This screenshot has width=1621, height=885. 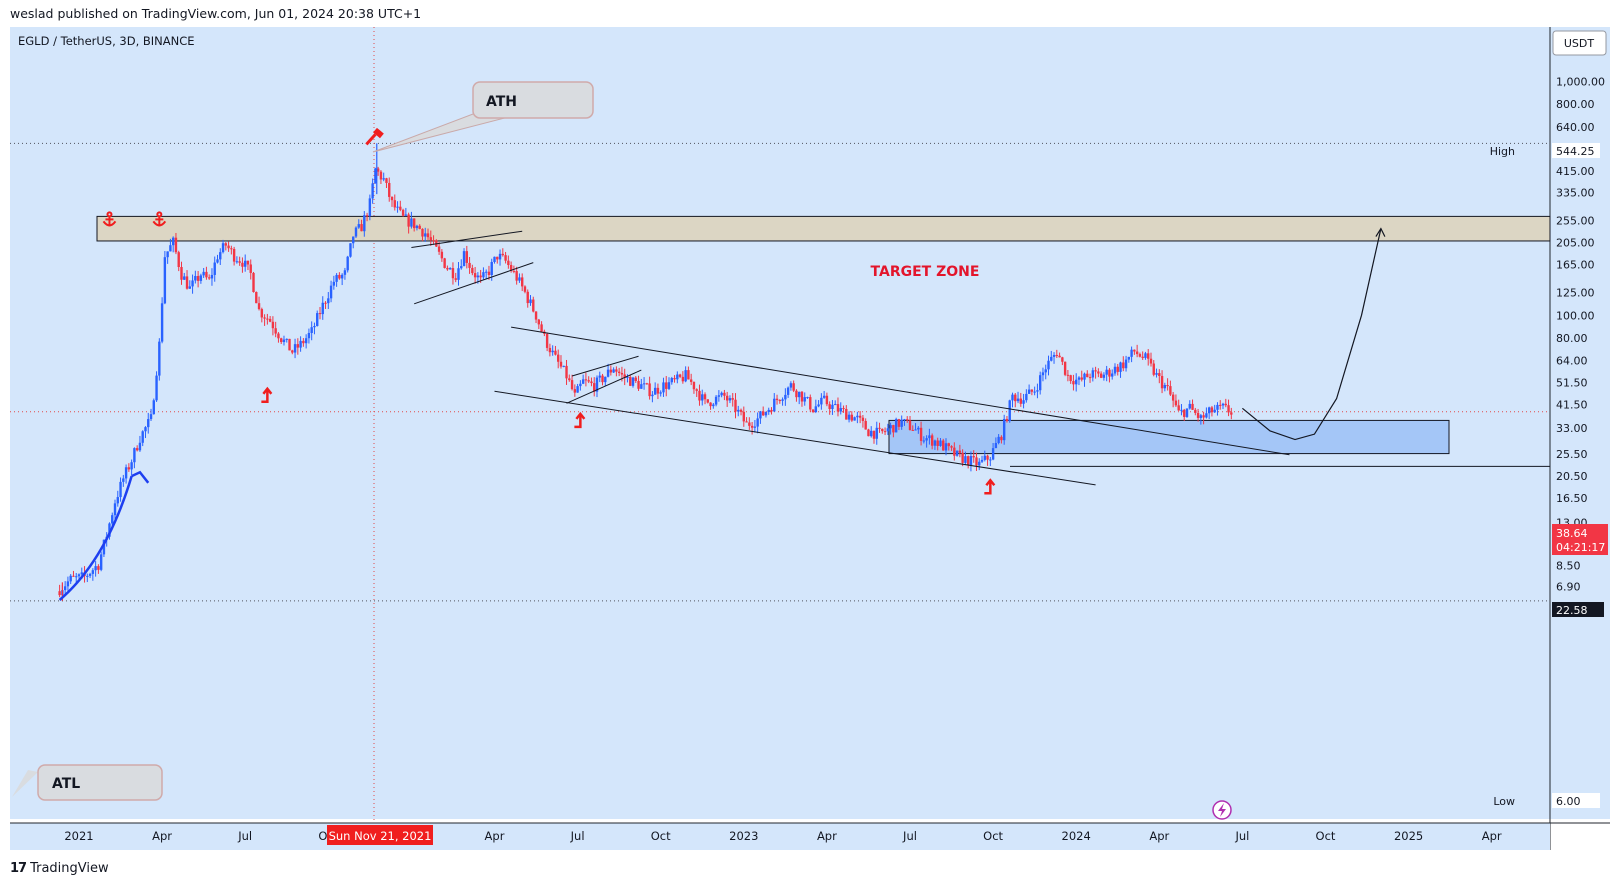 What do you see at coordinates (1580, 82) in the screenshot?
I see `y-tick-label: 1,000.00` at bounding box center [1580, 82].